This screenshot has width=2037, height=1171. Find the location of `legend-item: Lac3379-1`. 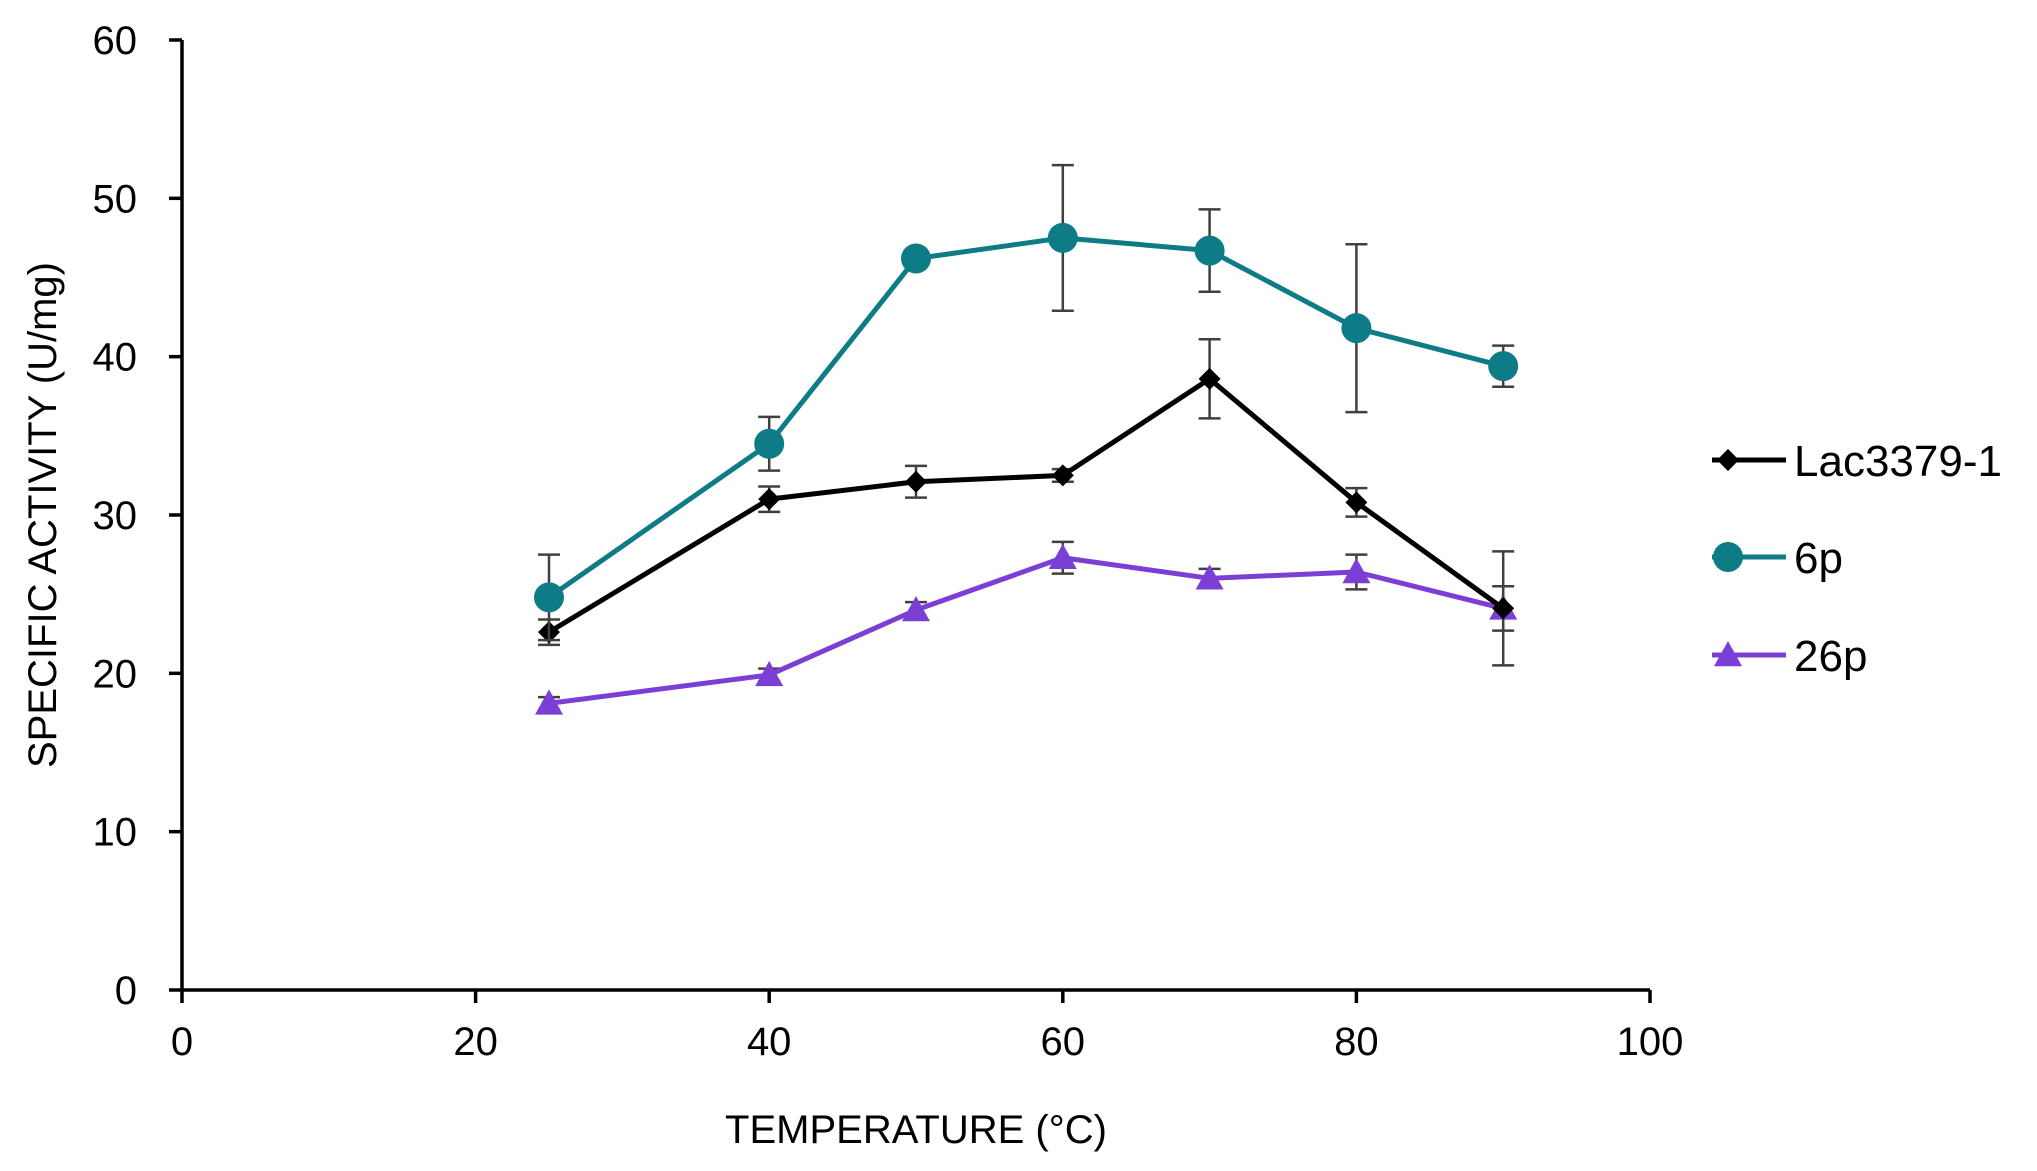

legend-item: Lac3379-1 is located at coordinates (1857, 461).